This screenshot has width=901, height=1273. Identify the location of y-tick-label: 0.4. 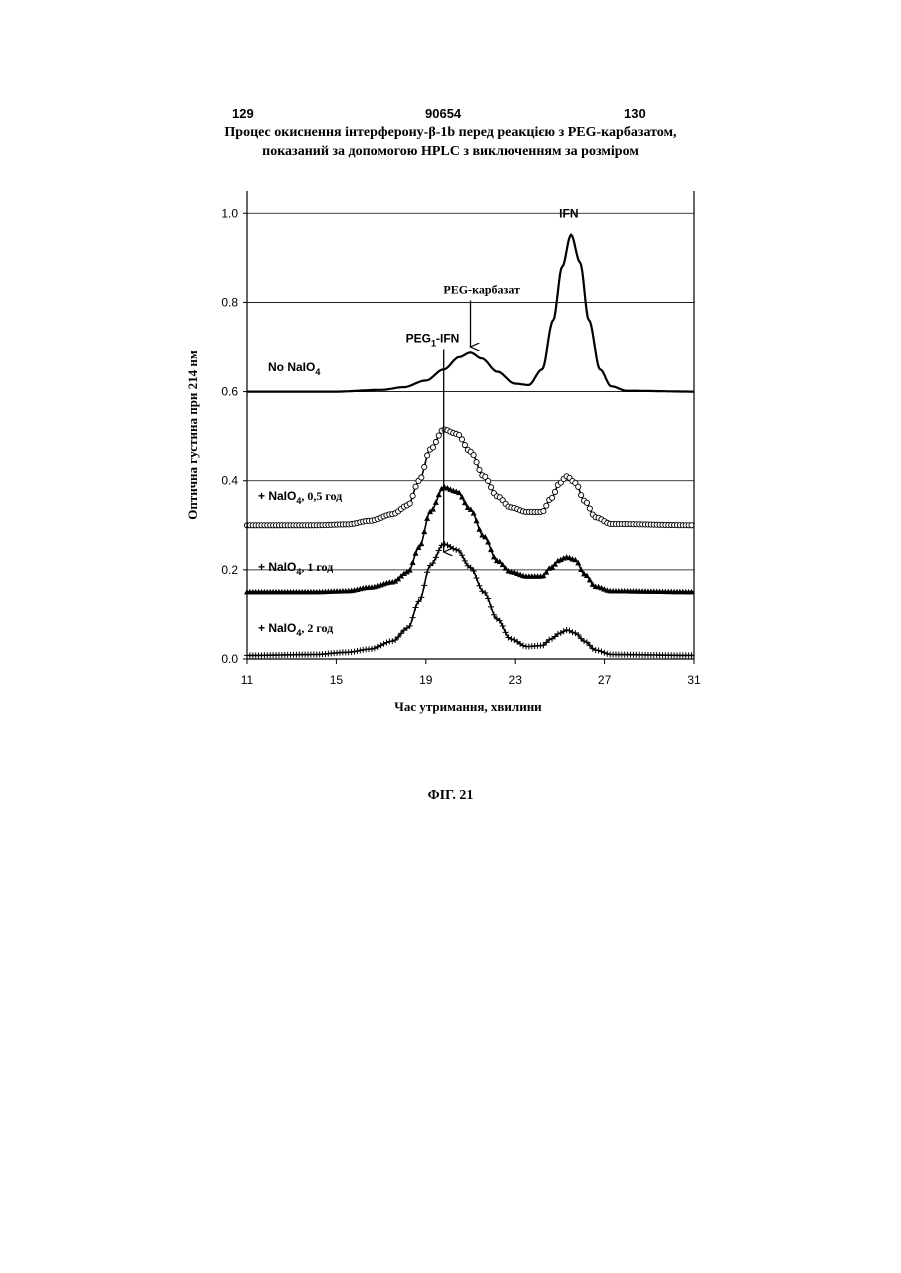
(229, 481).